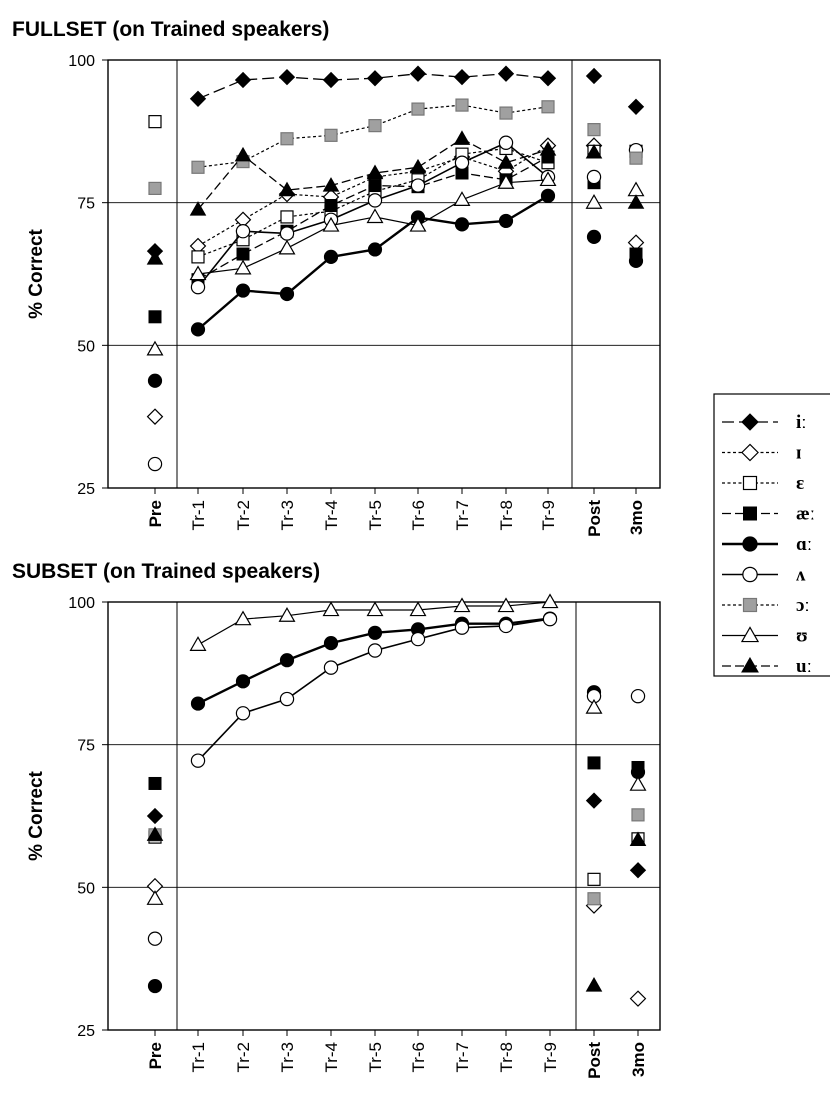 The image size is (830, 1117). I want to click on legend-label: iː, so click(801, 422).